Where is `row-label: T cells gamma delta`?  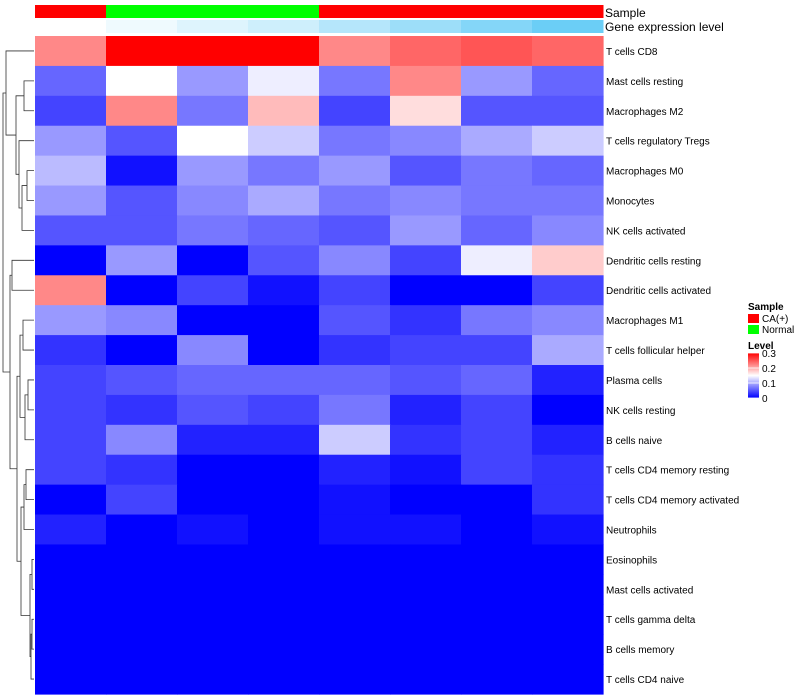 row-label: T cells gamma delta is located at coordinates (651, 620).